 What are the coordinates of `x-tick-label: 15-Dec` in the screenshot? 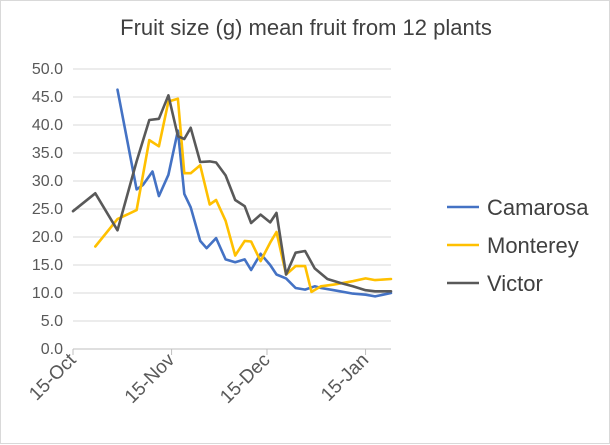 It's located at (245, 379).